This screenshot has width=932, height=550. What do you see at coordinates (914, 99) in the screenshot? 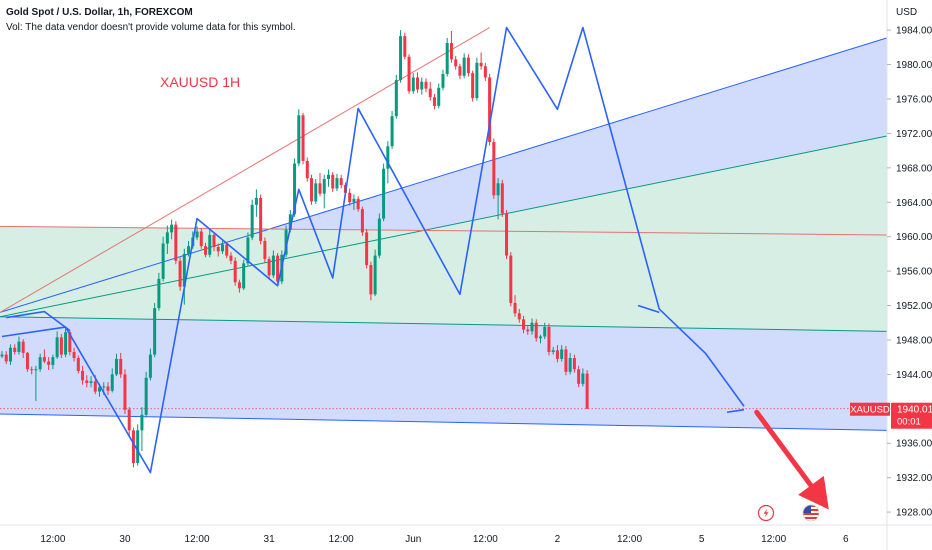
I see `price-tick-label: 1976.00` at bounding box center [914, 99].